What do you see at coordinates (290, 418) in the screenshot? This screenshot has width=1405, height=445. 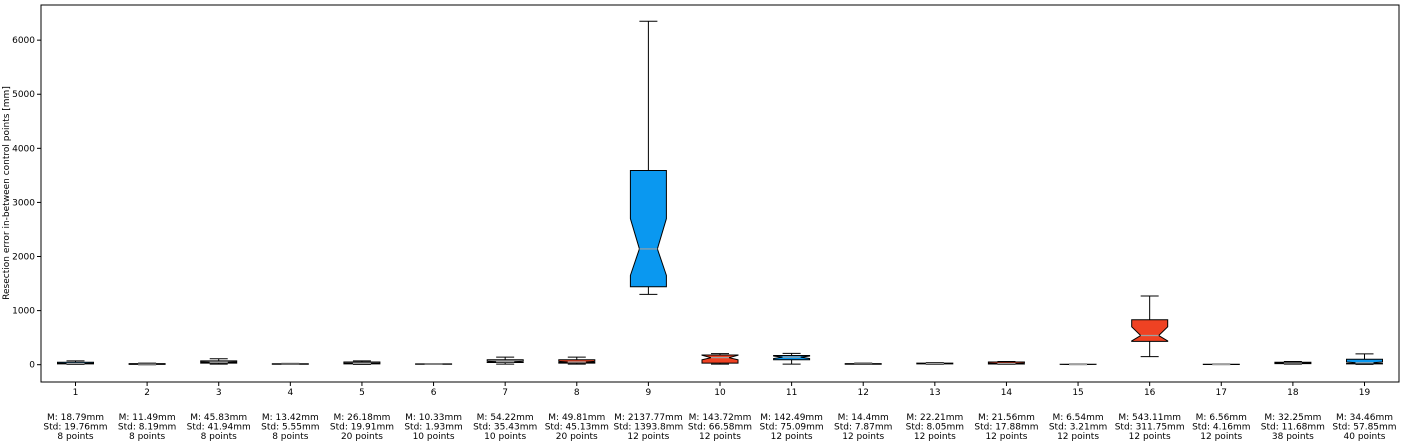 I see `stat-line: M: 13.42mm` at bounding box center [290, 418].